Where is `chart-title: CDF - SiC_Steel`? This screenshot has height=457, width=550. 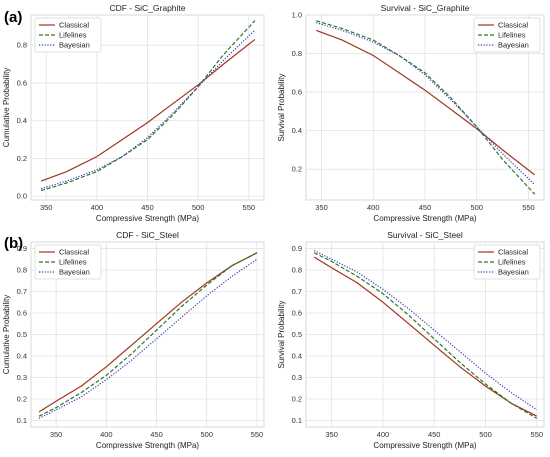
chart-title: CDF - SiC_Steel is located at coordinates (147, 235).